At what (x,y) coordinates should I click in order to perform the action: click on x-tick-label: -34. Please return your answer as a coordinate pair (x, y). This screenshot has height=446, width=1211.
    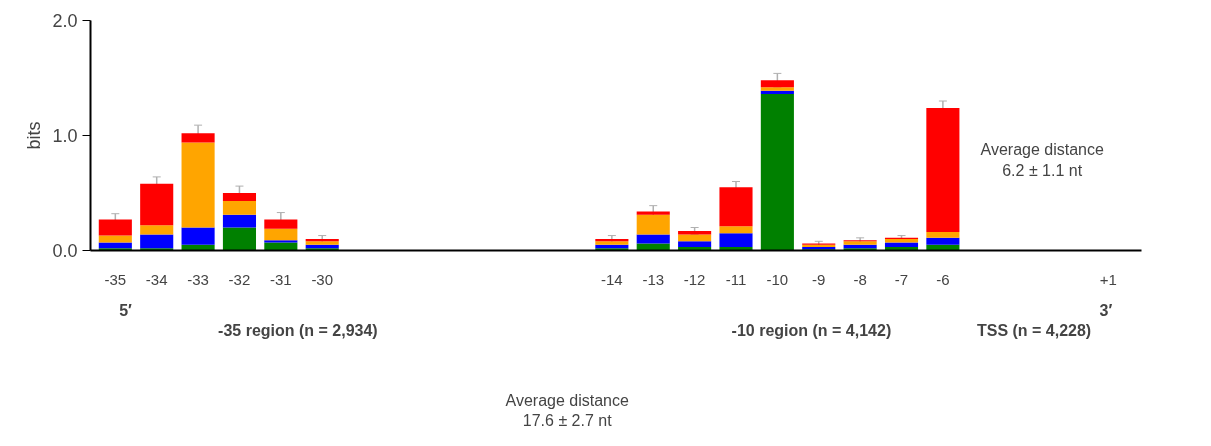
    Looking at the image, I should click on (156, 279).